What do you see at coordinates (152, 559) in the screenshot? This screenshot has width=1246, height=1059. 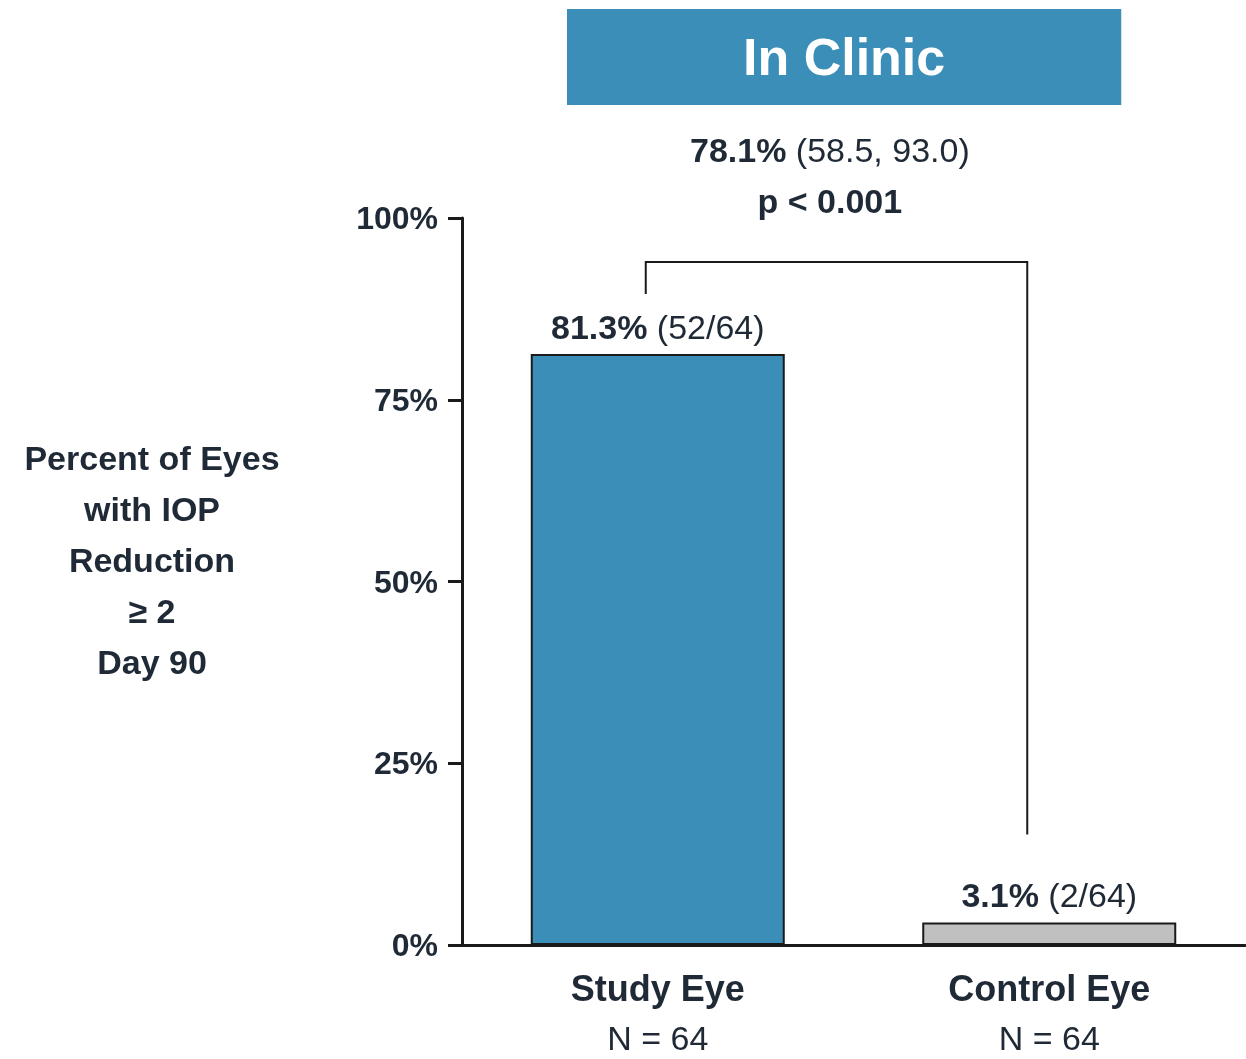 I see `y-axis-title: Percent of Eyes with IOP Reduction ≥ 2 Day 90` at bounding box center [152, 559].